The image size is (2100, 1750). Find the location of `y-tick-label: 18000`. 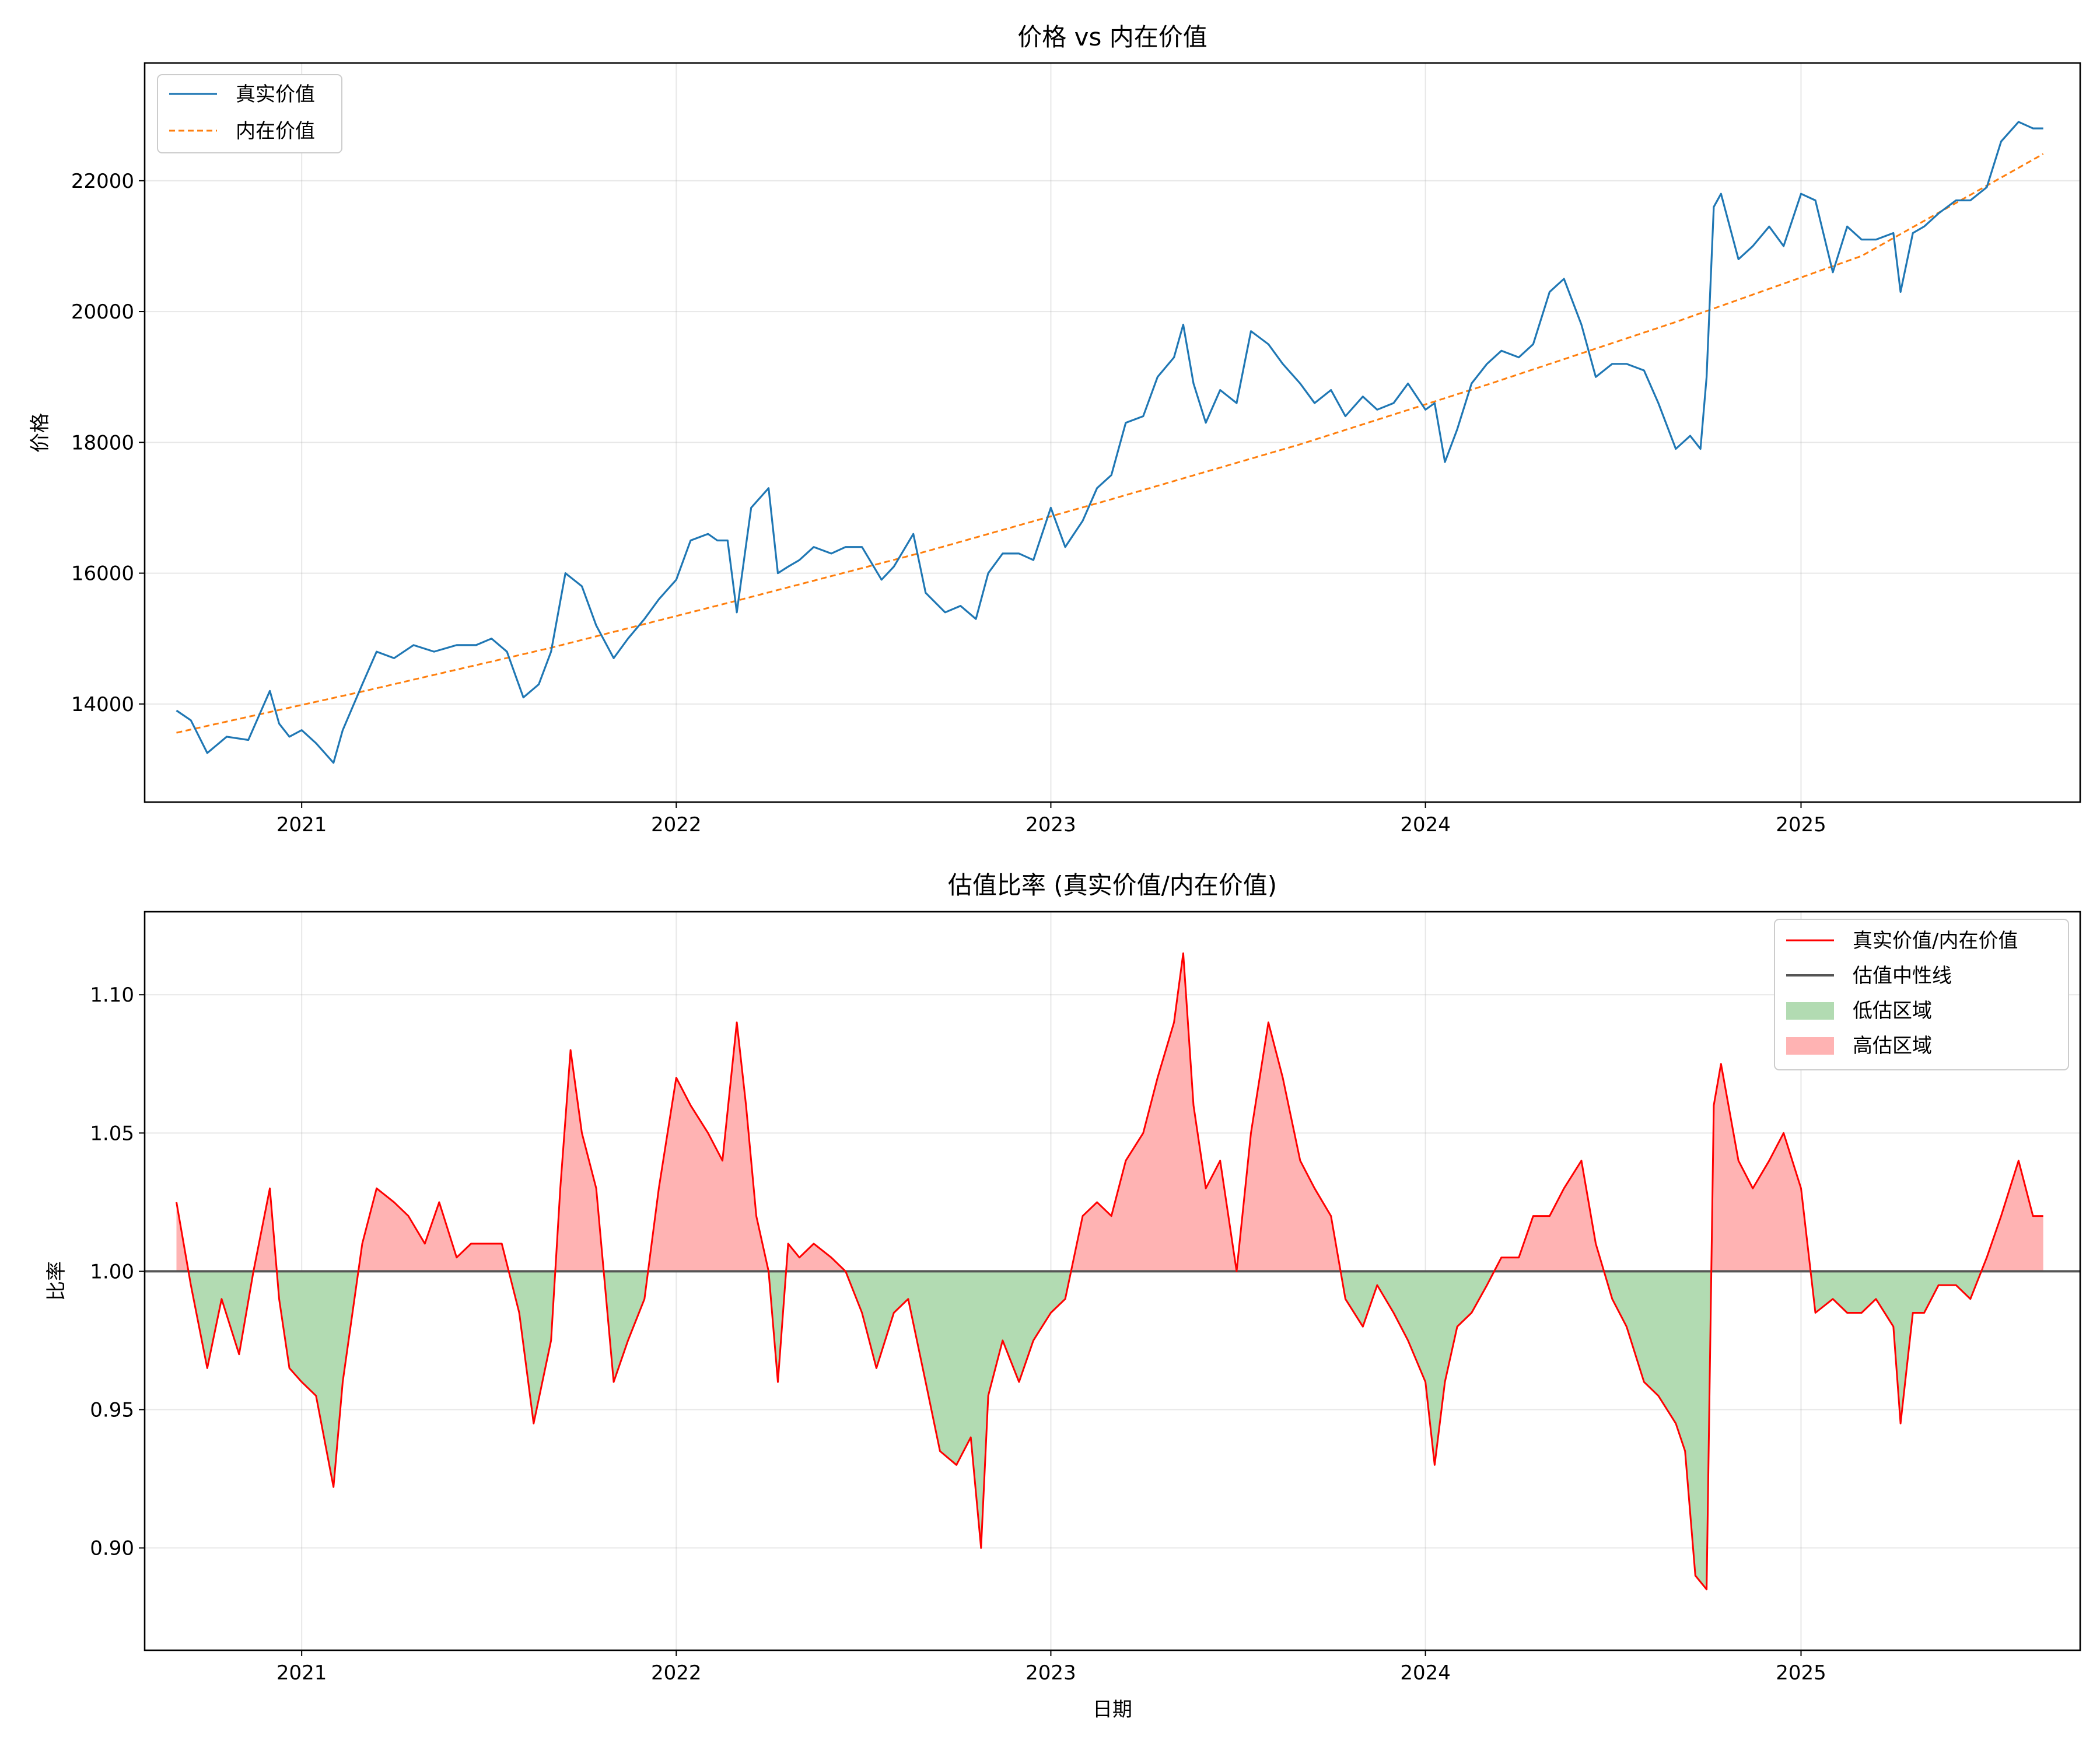

y-tick-label: 18000 is located at coordinates (102, 442).